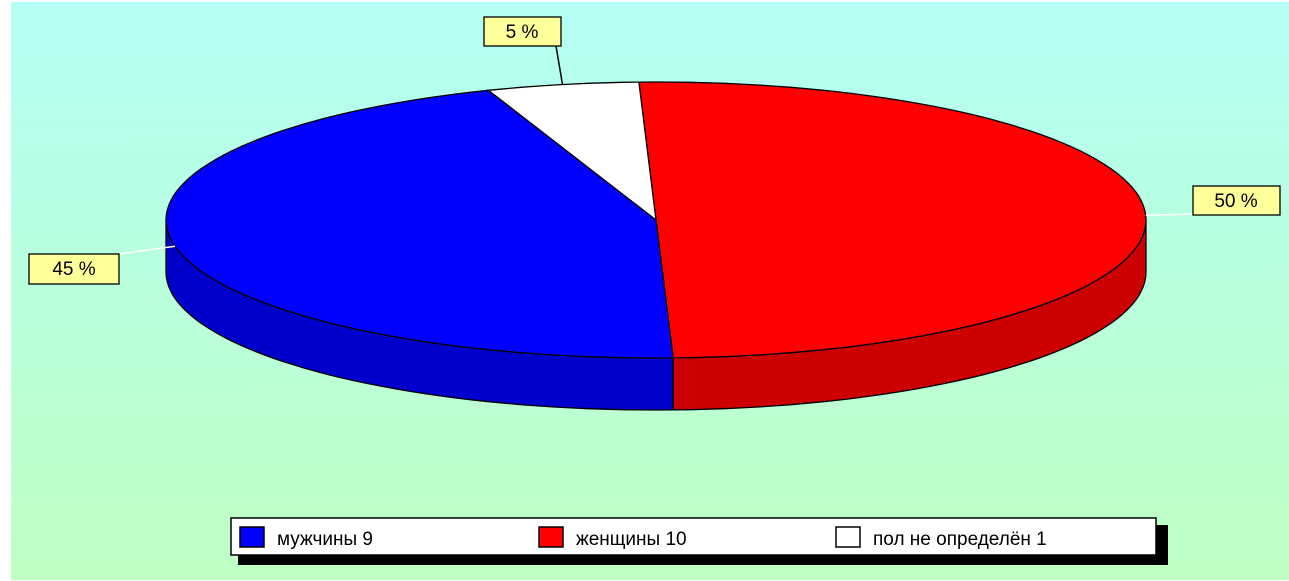 The width and height of the screenshot is (1289, 581). What do you see at coordinates (631, 539) in the screenshot?
I see `legend-label-women: женщины 10` at bounding box center [631, 539].